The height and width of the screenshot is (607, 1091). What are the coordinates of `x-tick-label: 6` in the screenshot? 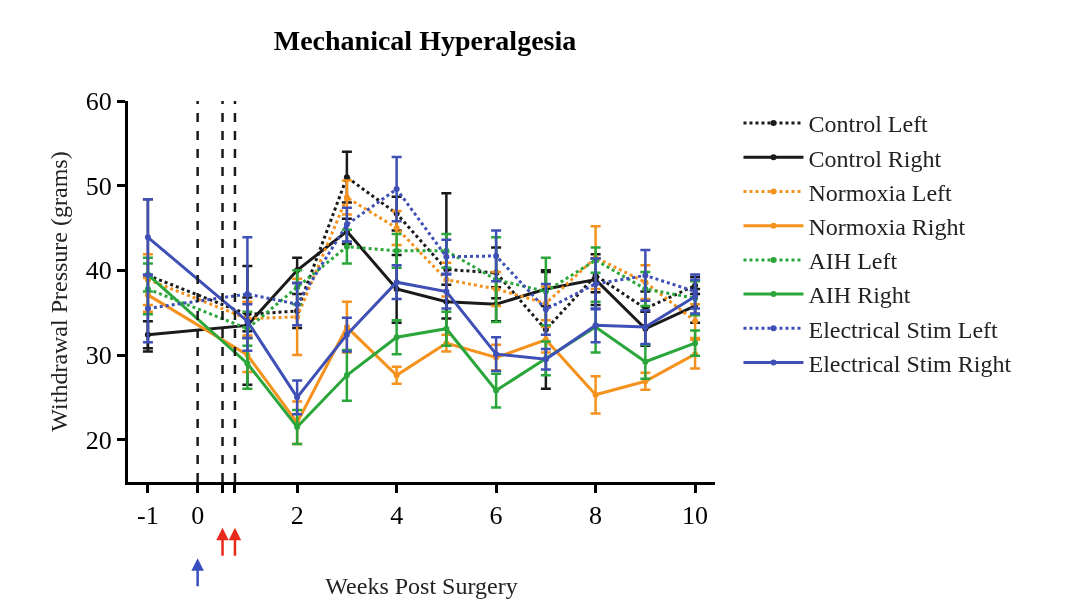 It's located at (496, 516).